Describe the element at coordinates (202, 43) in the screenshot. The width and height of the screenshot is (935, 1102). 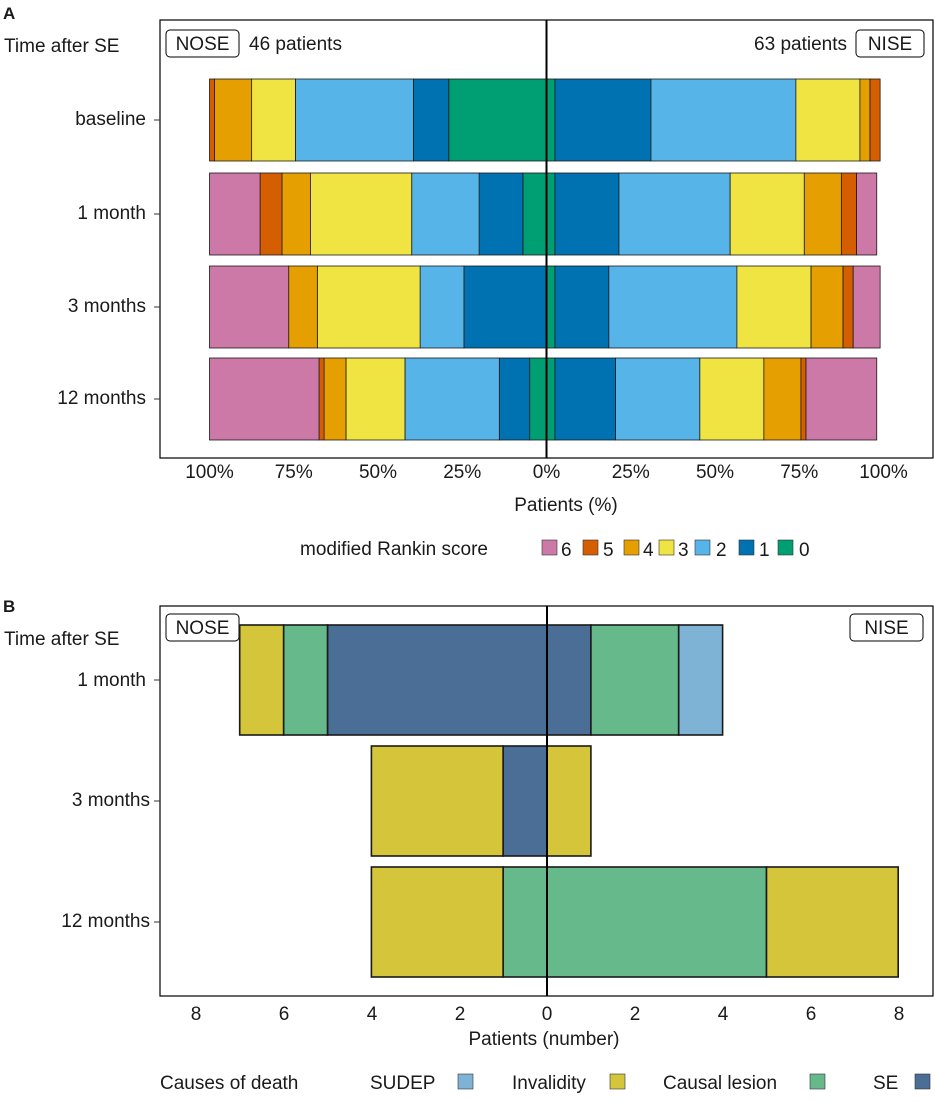
I see `panel-a-left-group-box` at that location.